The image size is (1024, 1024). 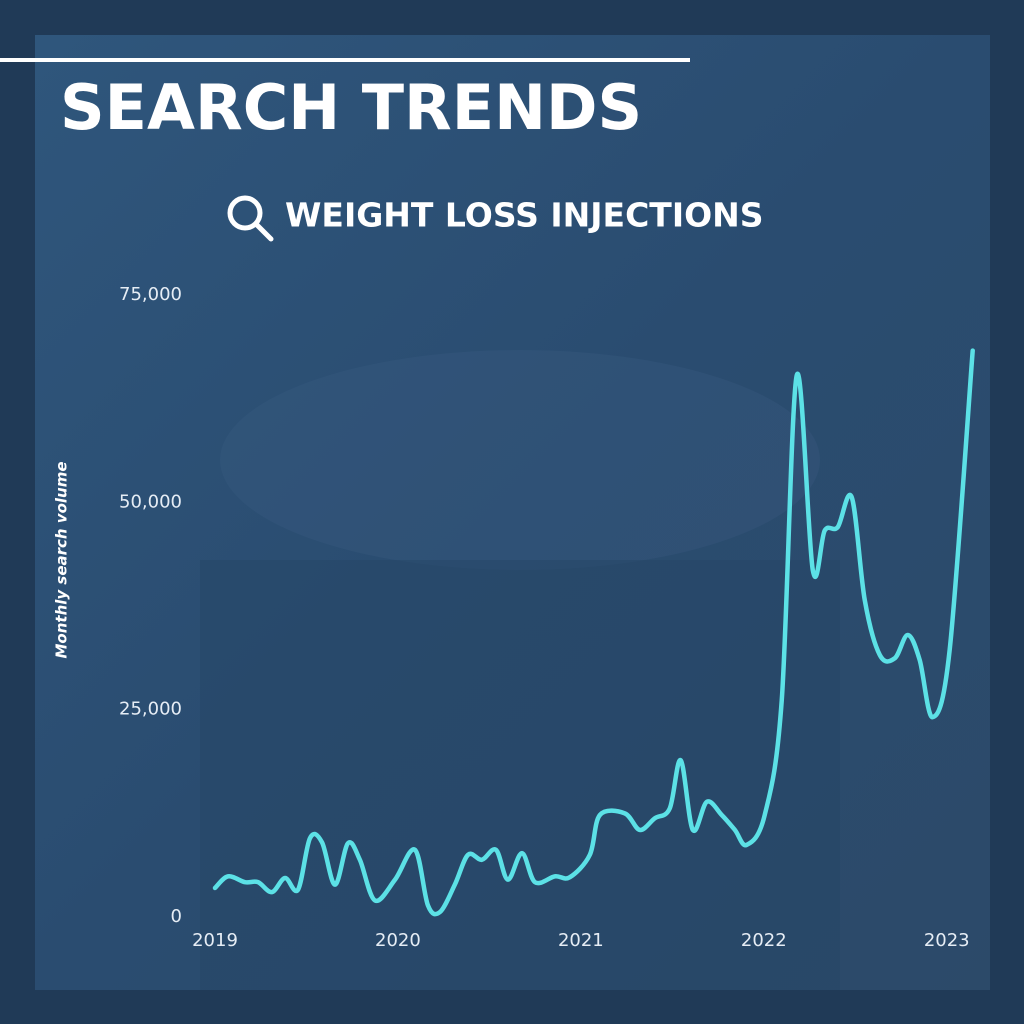 I want to click on y-axis-label: Monthly search volume, so click(x=62, y=559).